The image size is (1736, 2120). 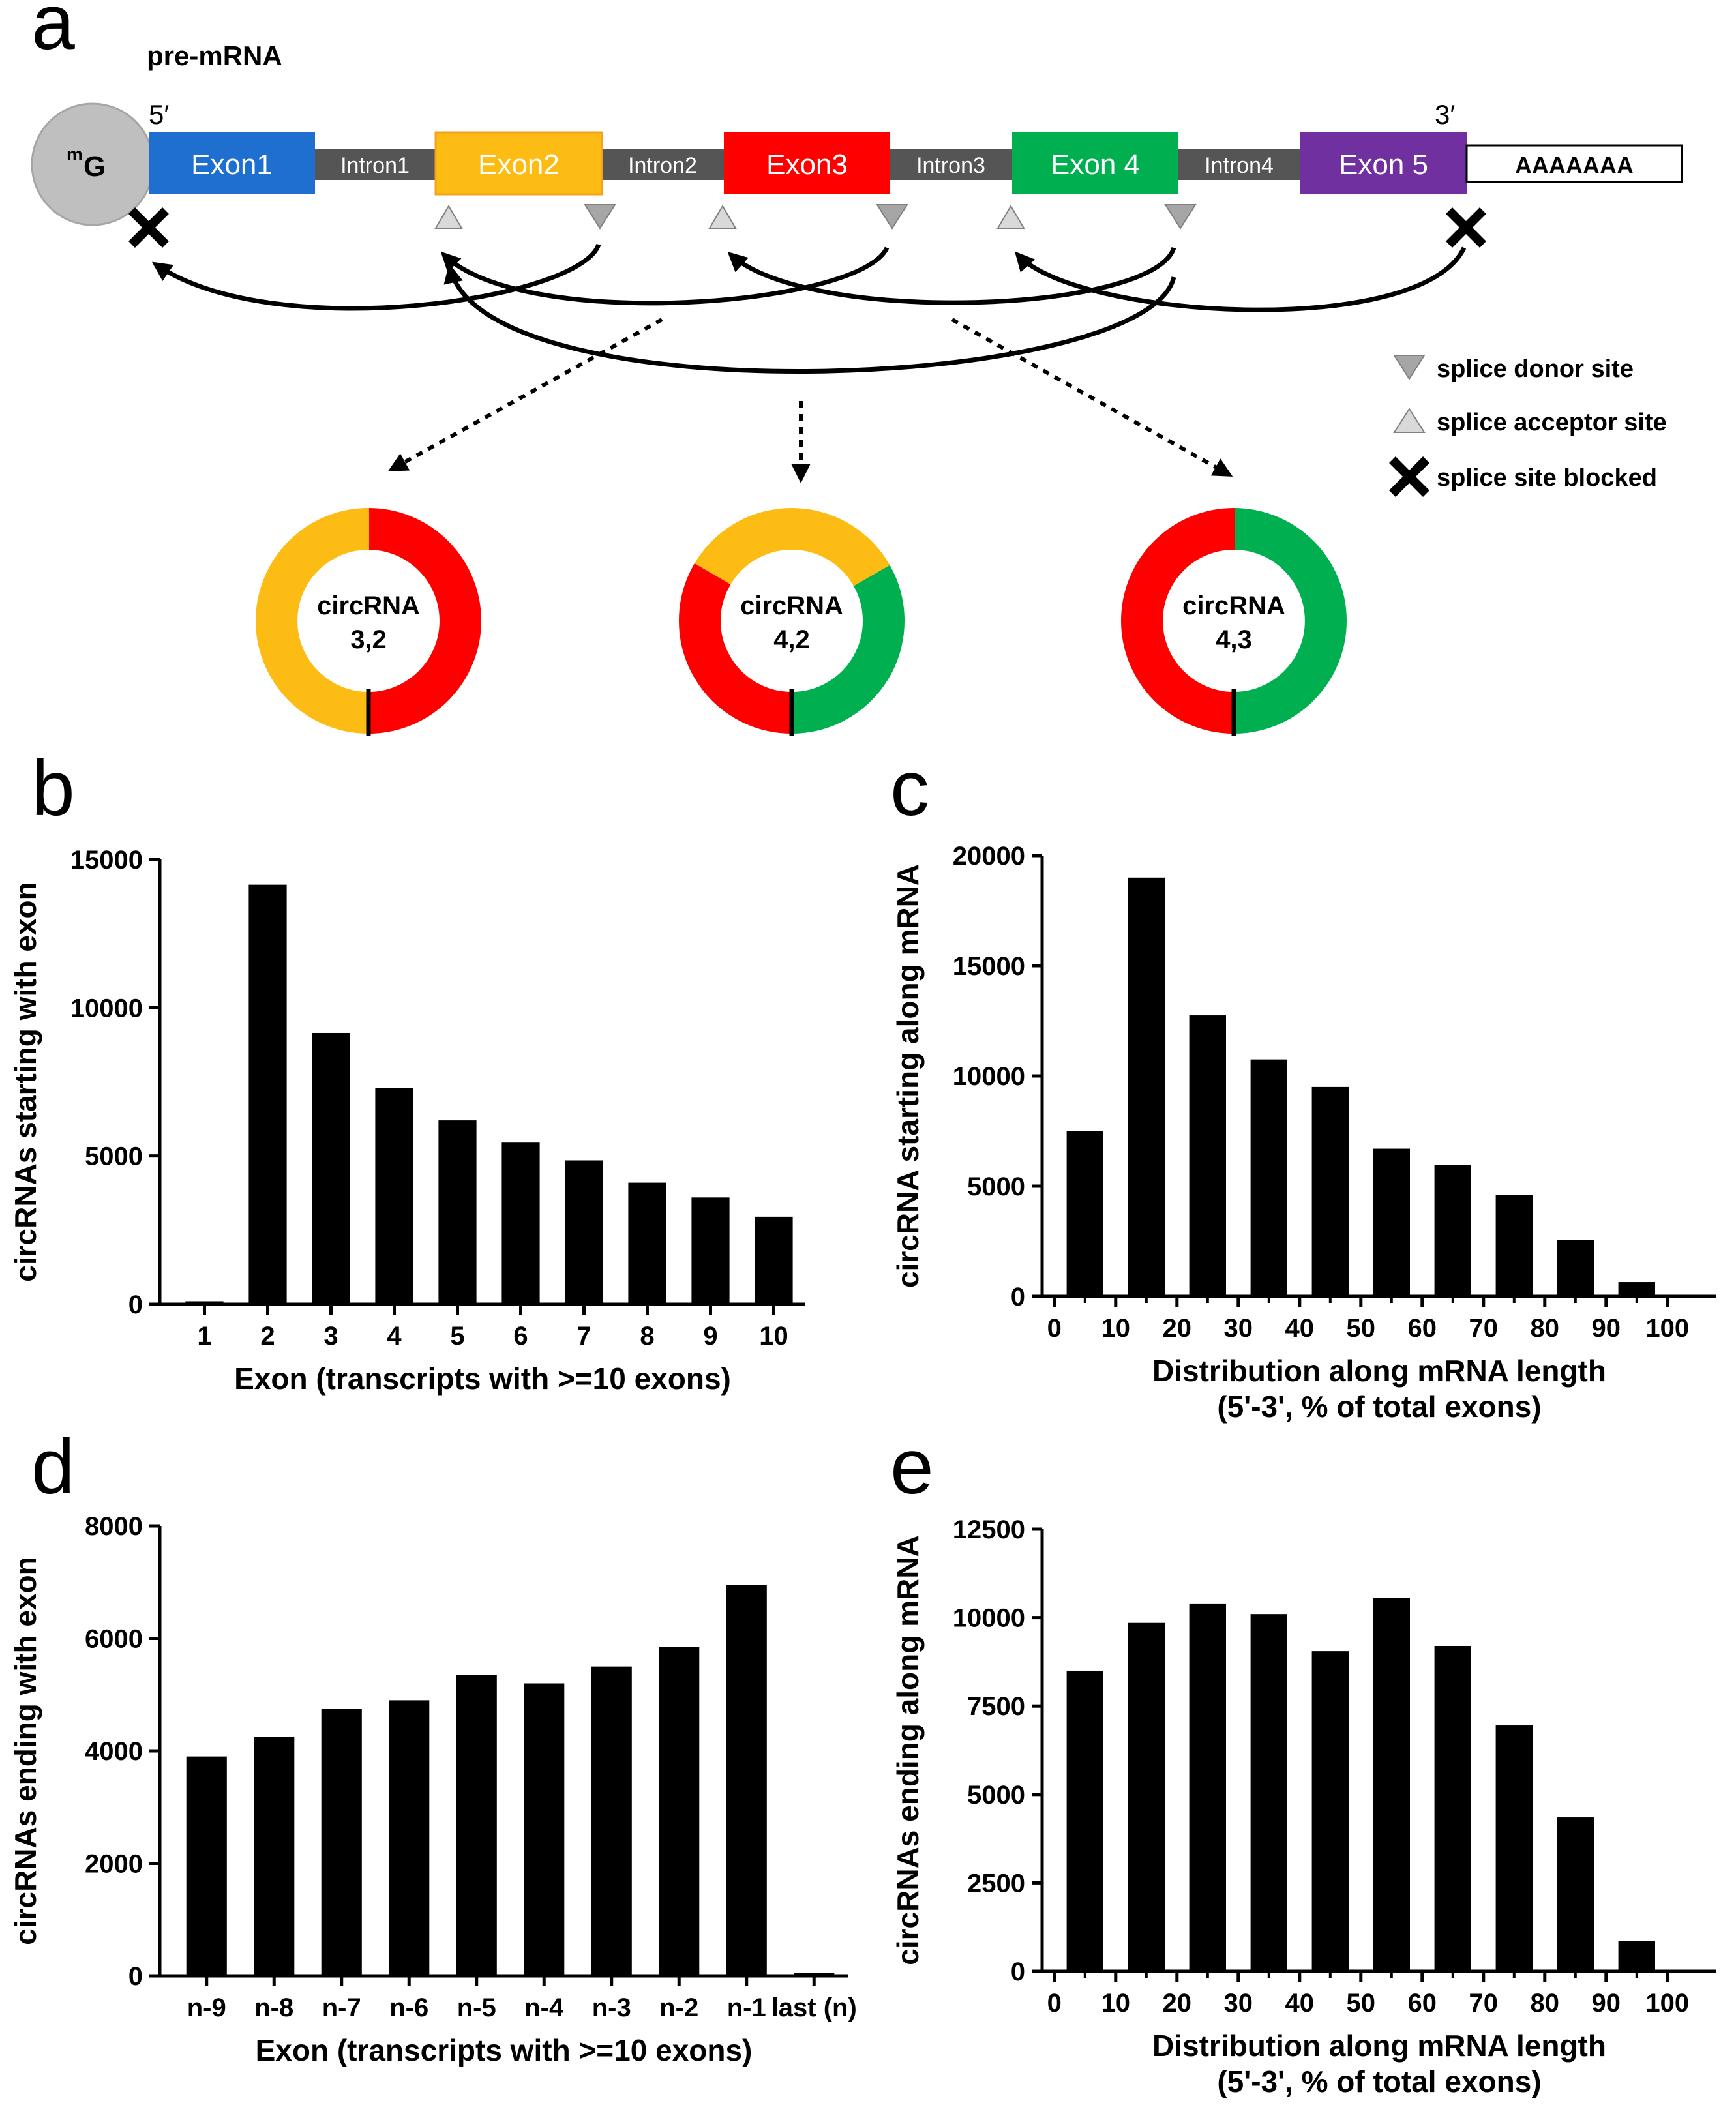 What do you see at coordinates (518, 163) in the screenshot?
I see `exon-2: Exon2` at bounding box center [518, 163].